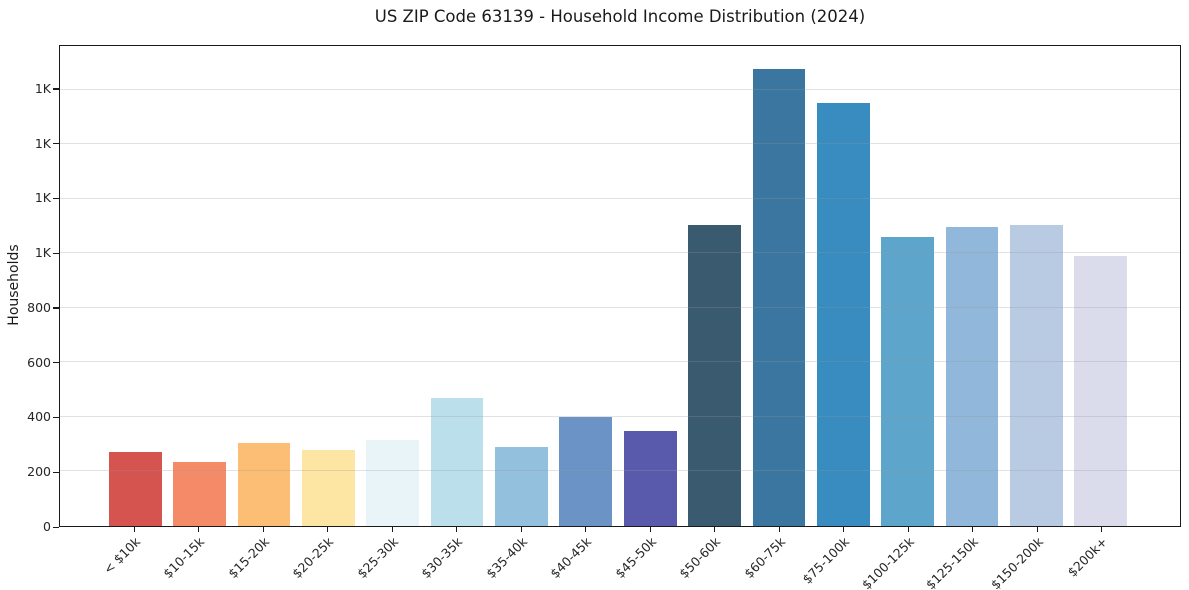 This screenshot has height=590, width=1189. I want to click on y-tick-label: 800, so click(39, 307).